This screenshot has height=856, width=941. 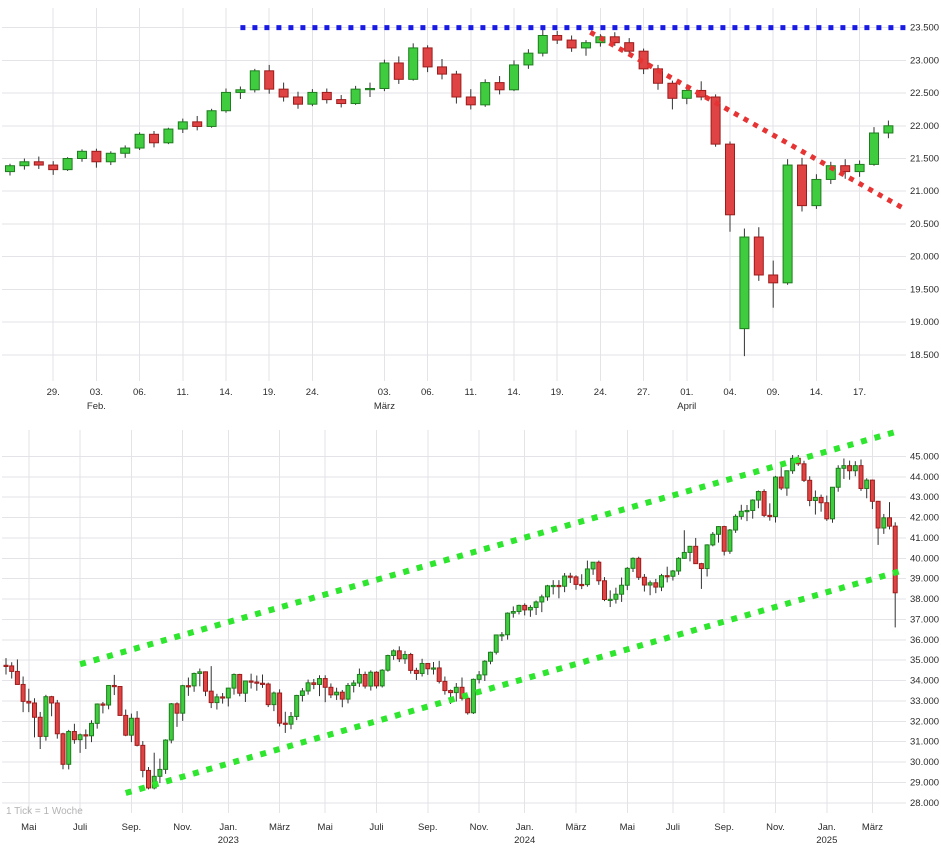 I want to click on x-axis-label: 11., so click(x=471, y=392).